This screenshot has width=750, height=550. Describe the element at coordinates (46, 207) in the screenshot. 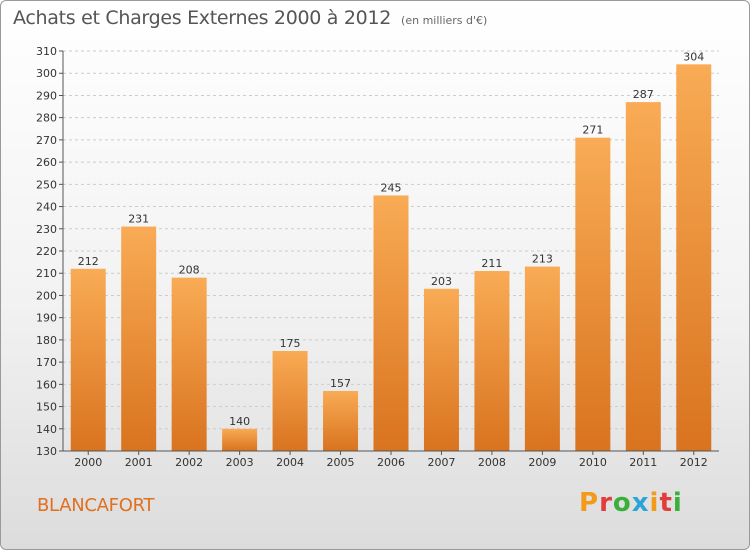

I see `y-tick-label: 240` at that location.